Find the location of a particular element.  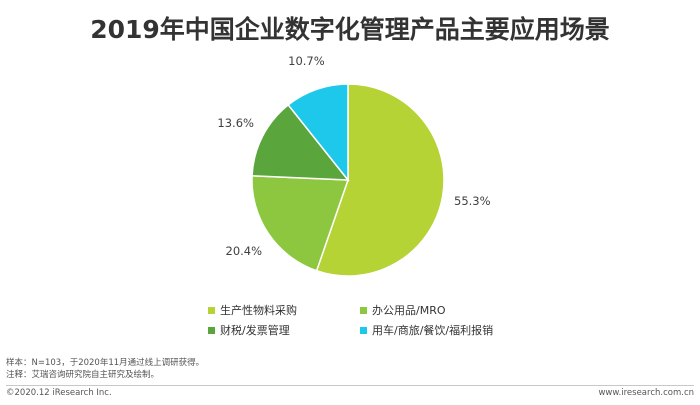

sample-note: 样本：N=103，于2020年11月通过线上调研获得。 is located at coordinates (105, 363).